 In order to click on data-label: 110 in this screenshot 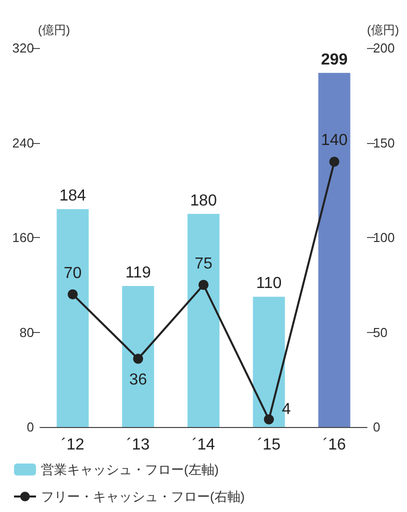, I will do `click(269, 283)`.